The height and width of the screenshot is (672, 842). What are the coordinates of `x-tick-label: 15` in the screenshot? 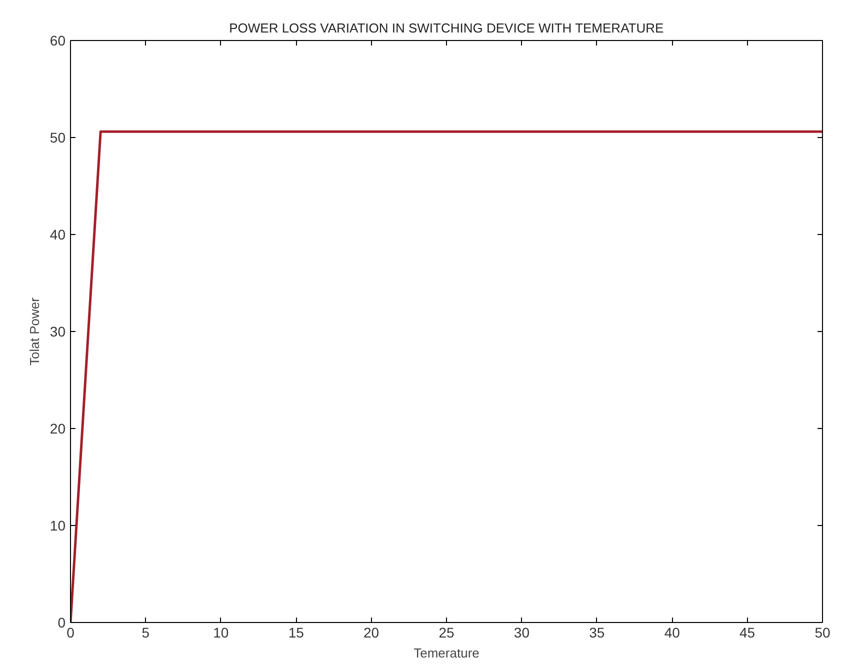 It's located at (296, 632).